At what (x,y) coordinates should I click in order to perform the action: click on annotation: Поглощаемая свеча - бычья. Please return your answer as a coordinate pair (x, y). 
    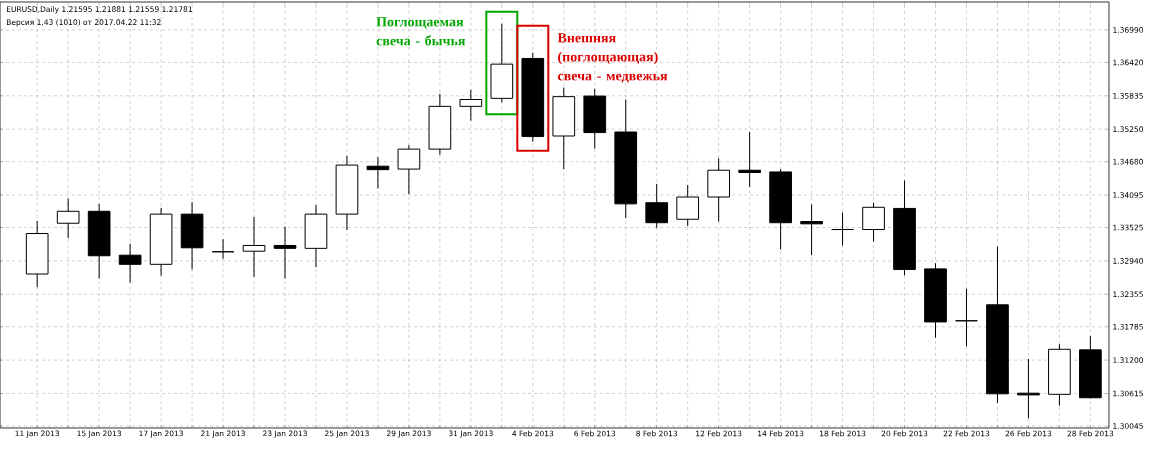
    Looking at the image, I should click on (421, 31).